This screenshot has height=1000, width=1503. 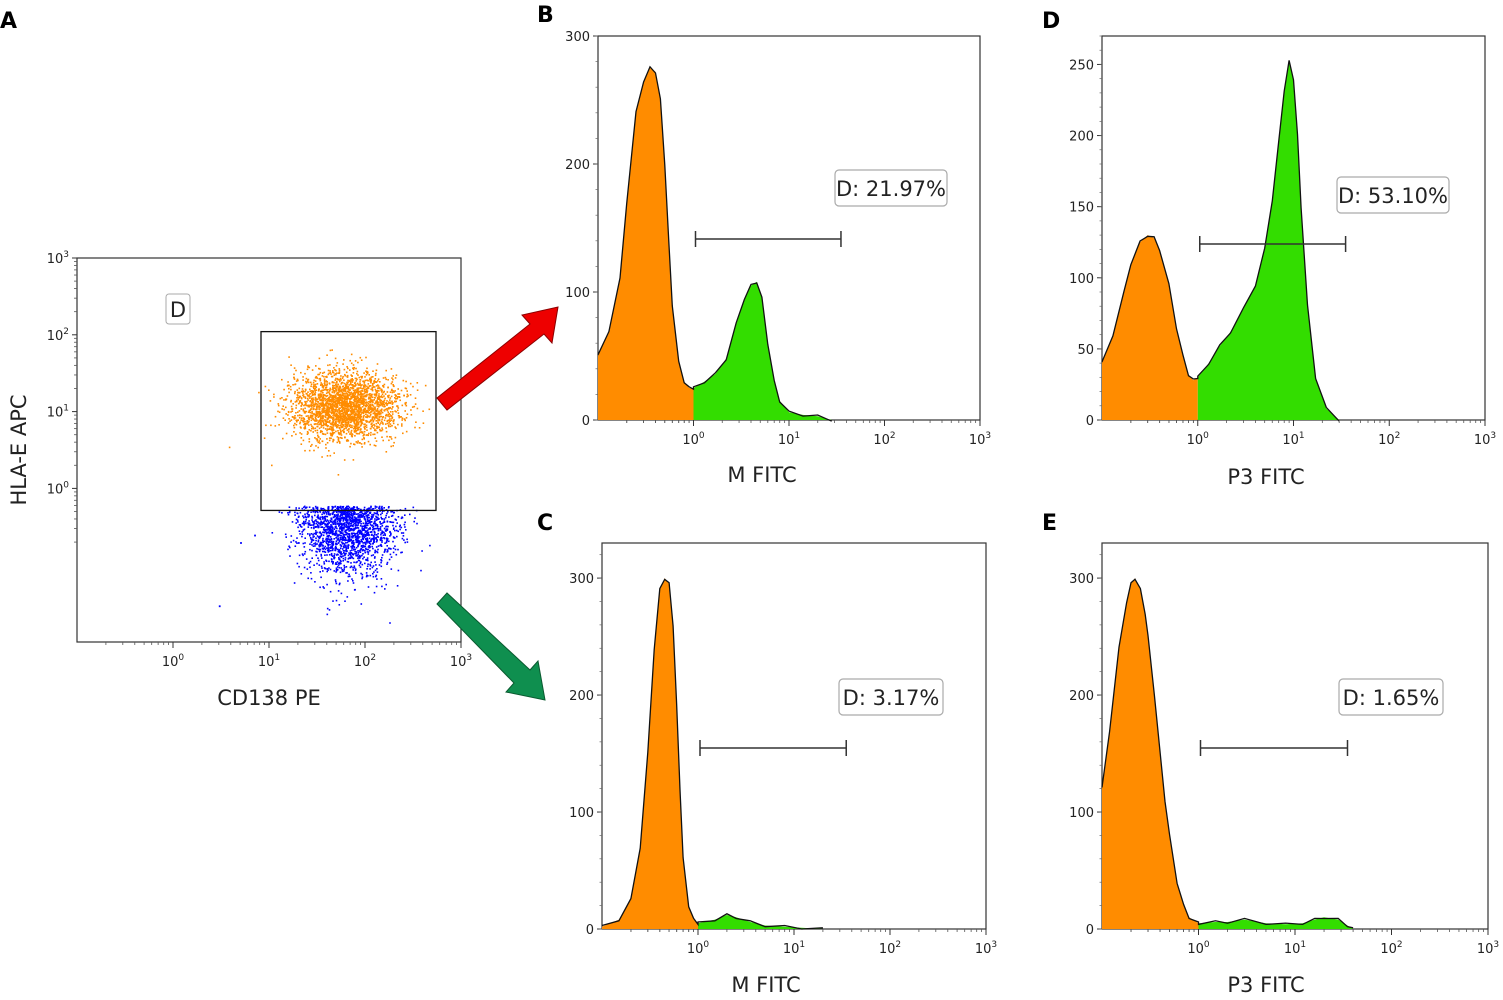 I want to click on histogram-area-positive, so click(x=1268, y=240).